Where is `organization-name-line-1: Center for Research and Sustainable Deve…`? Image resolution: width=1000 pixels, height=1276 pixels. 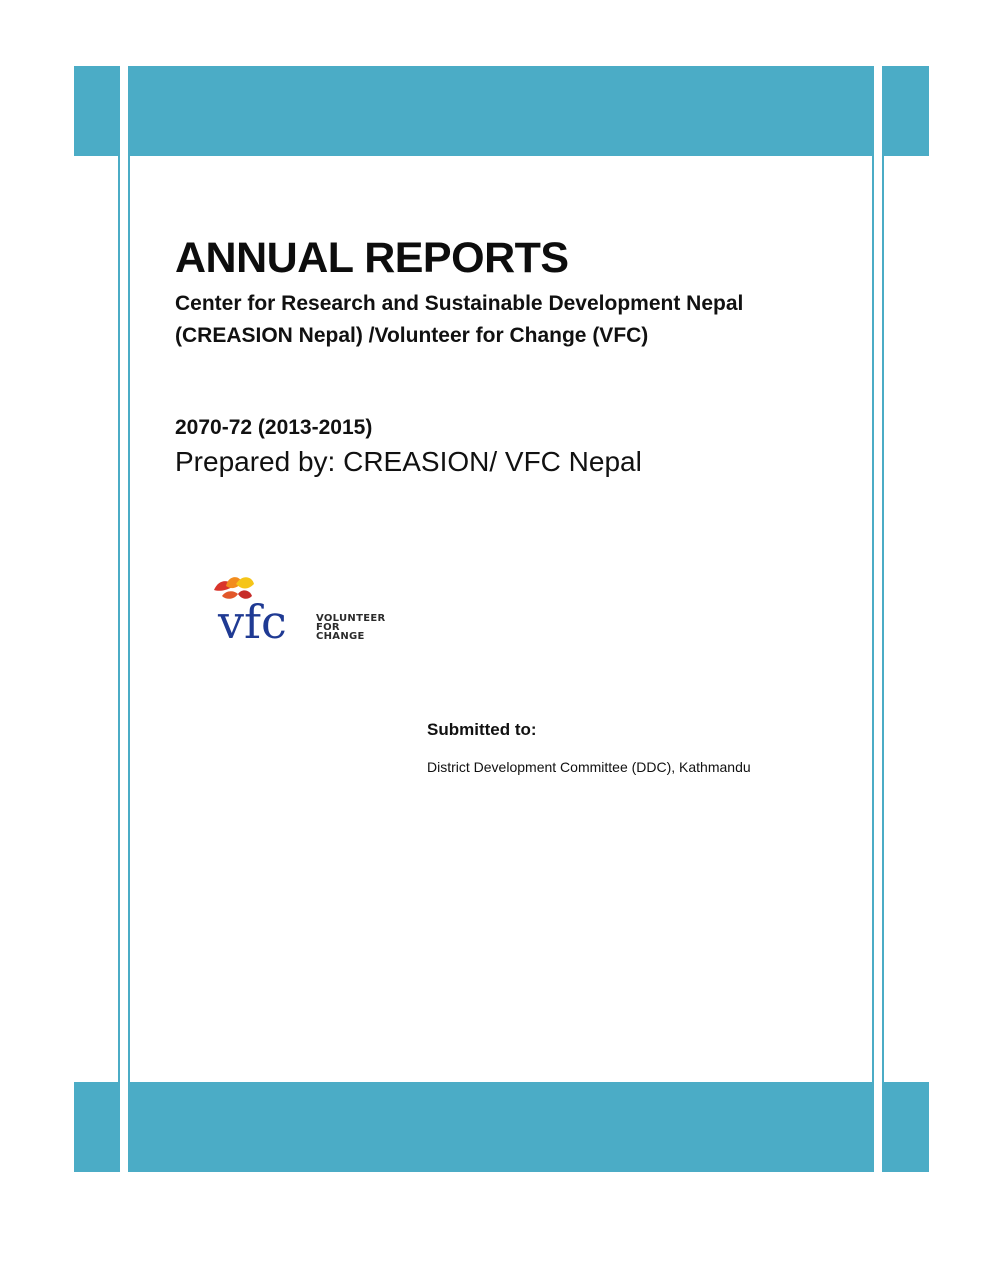
organization-name-line-1: Center for Research and Sustainable Deve… is located at coordinates (459, 303).